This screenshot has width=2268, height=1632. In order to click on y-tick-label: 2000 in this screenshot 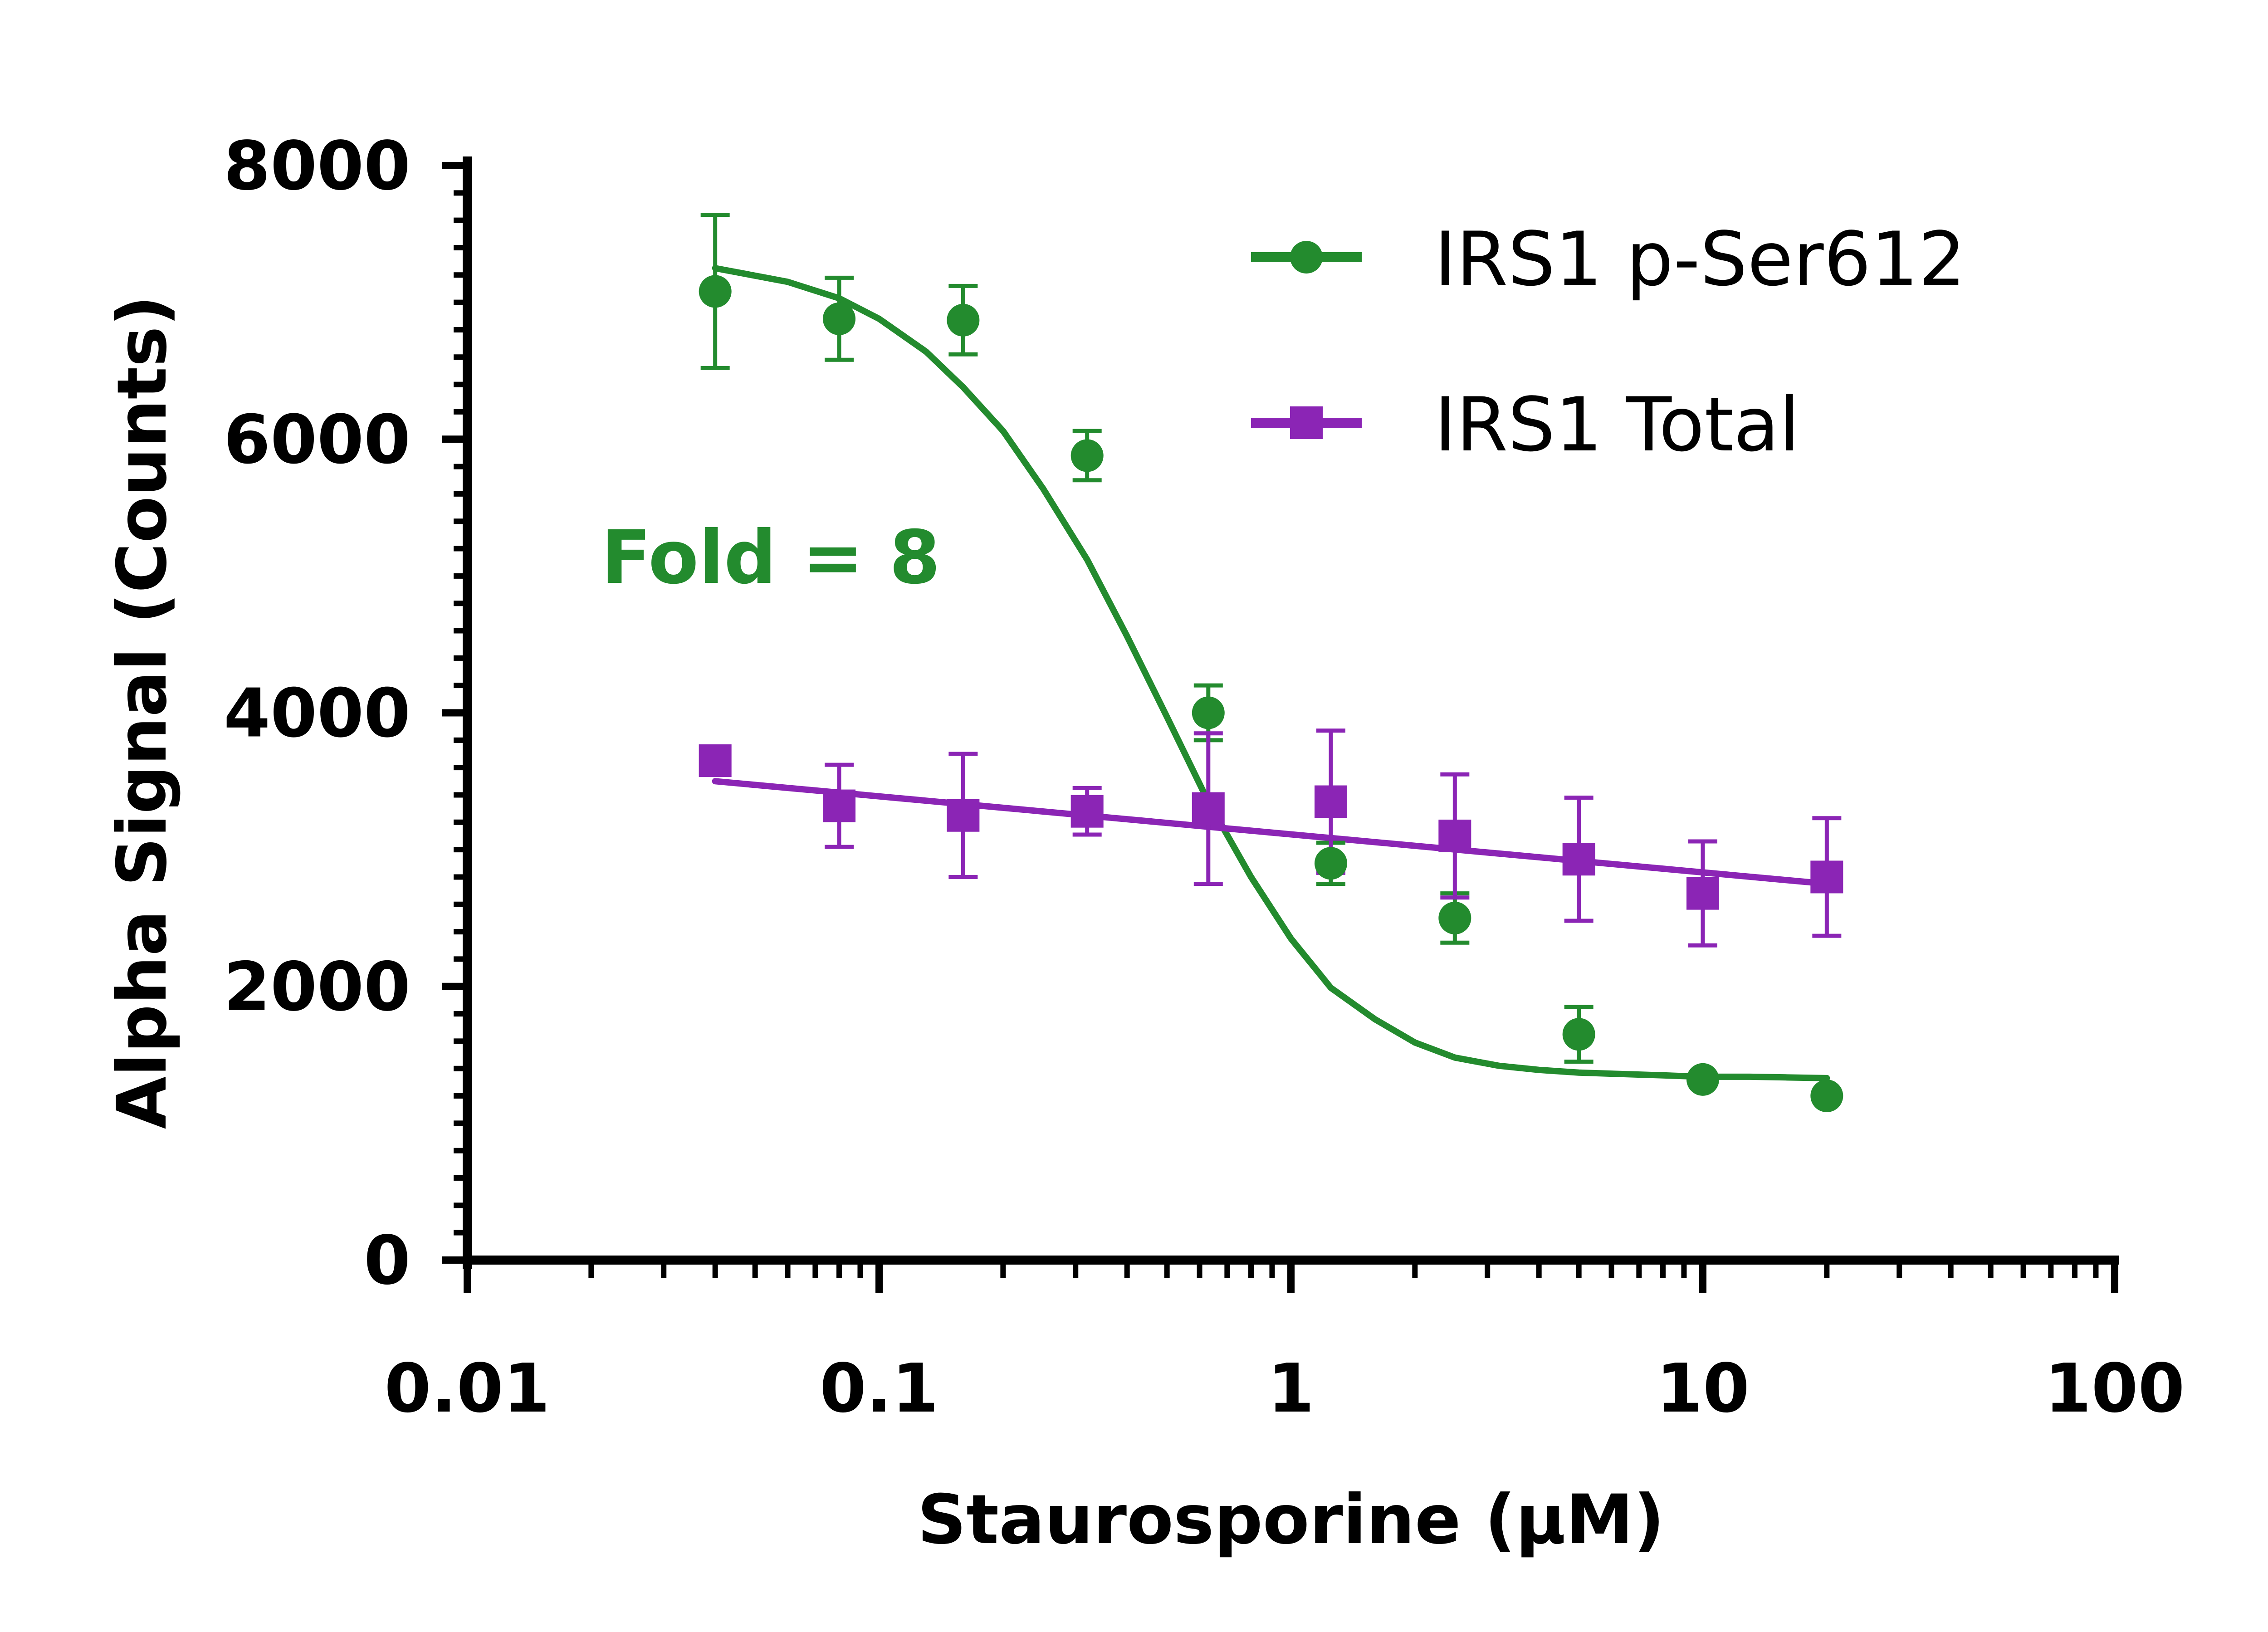, I will do `click(318, 987)`.